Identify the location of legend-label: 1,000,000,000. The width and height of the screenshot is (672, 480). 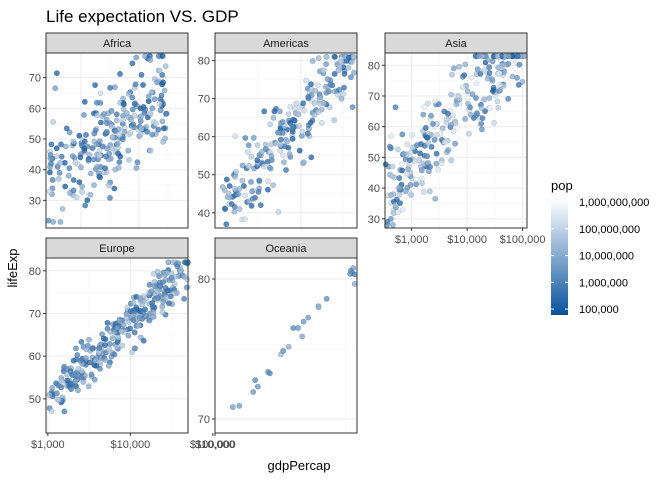
(614, 203).